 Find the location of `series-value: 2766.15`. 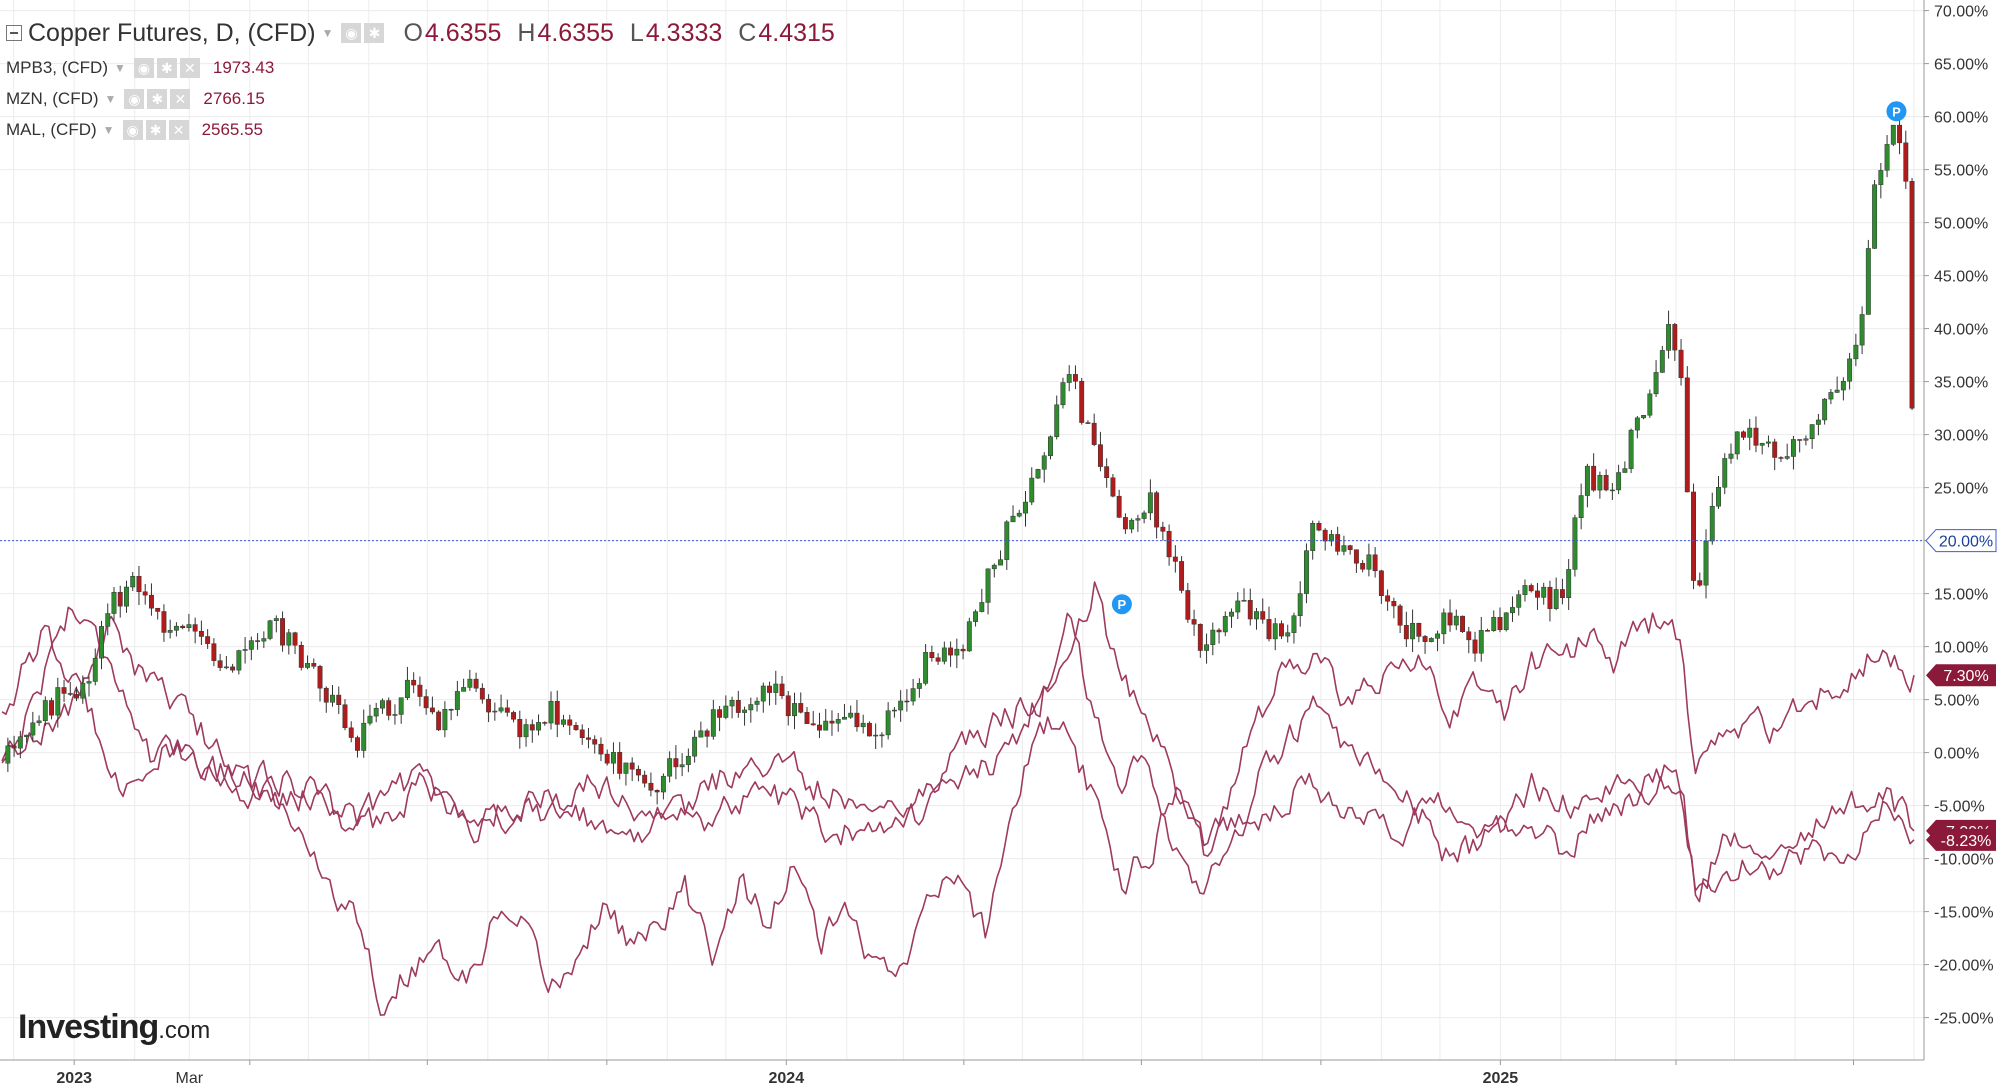

series-value: 2766.15 is located at coordinates (234, 98).